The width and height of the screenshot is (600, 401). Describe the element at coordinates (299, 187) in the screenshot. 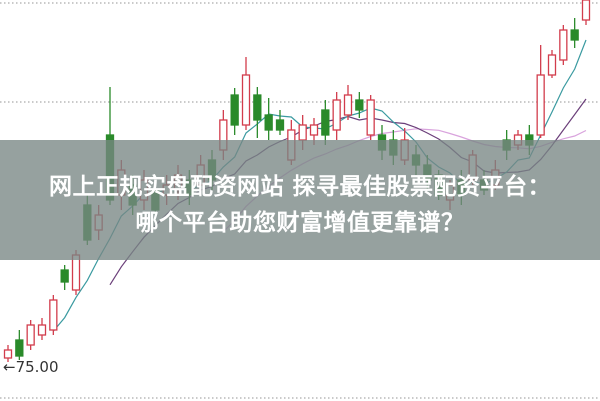

I see `headline-line-1: 网上正规实盘配资网站 探寻最佳股票配资平台：` at that location.